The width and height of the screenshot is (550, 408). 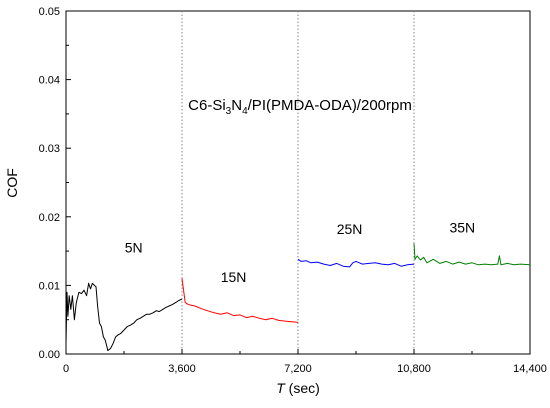 What do you see at coordinates (298, 388) in the screenshot?
I see `x-axis-title: T (sec)` at bounding box center [298, 388].